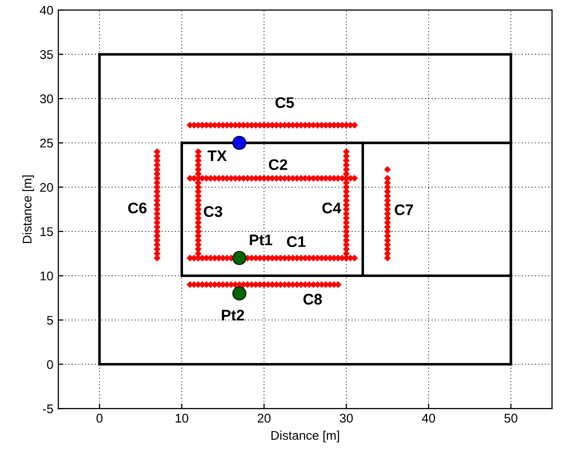  I want to click on x-tick-label: 10, so click(182, 418).